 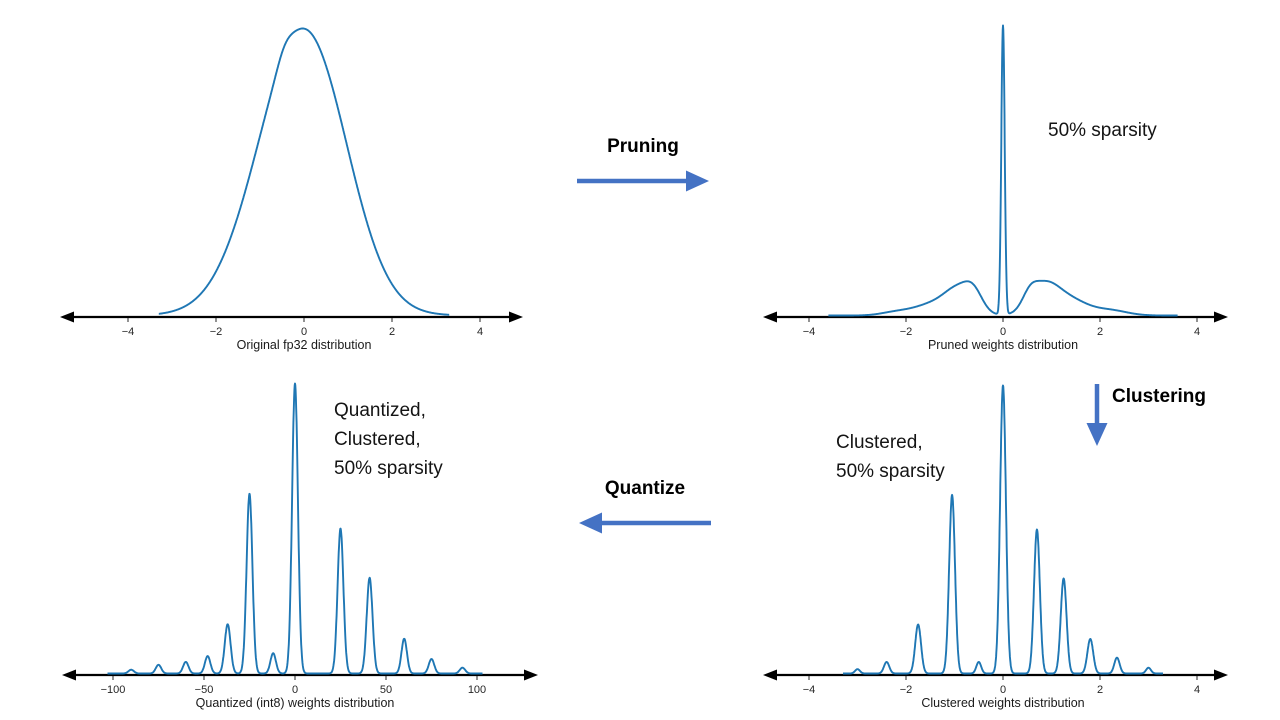 What do you see at coordinates (890, 457) in the screenshot?
I see `clustered-annotation: Clustered, 50% sparsity` at bounding box center [890, 457].